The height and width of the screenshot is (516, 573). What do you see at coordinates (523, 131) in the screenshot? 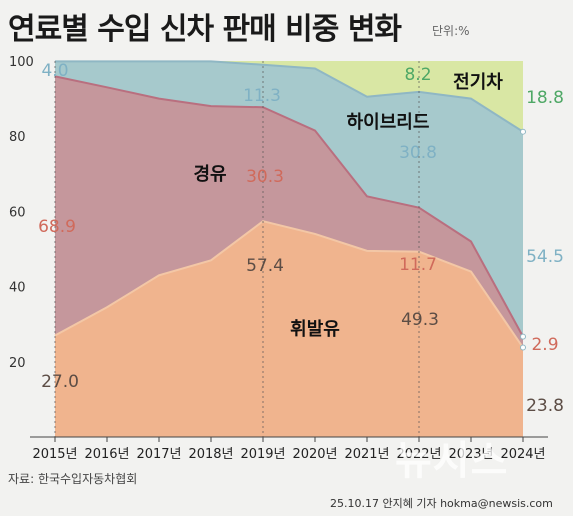
I see `marker-hybrid` at bounding box center [523, 131].